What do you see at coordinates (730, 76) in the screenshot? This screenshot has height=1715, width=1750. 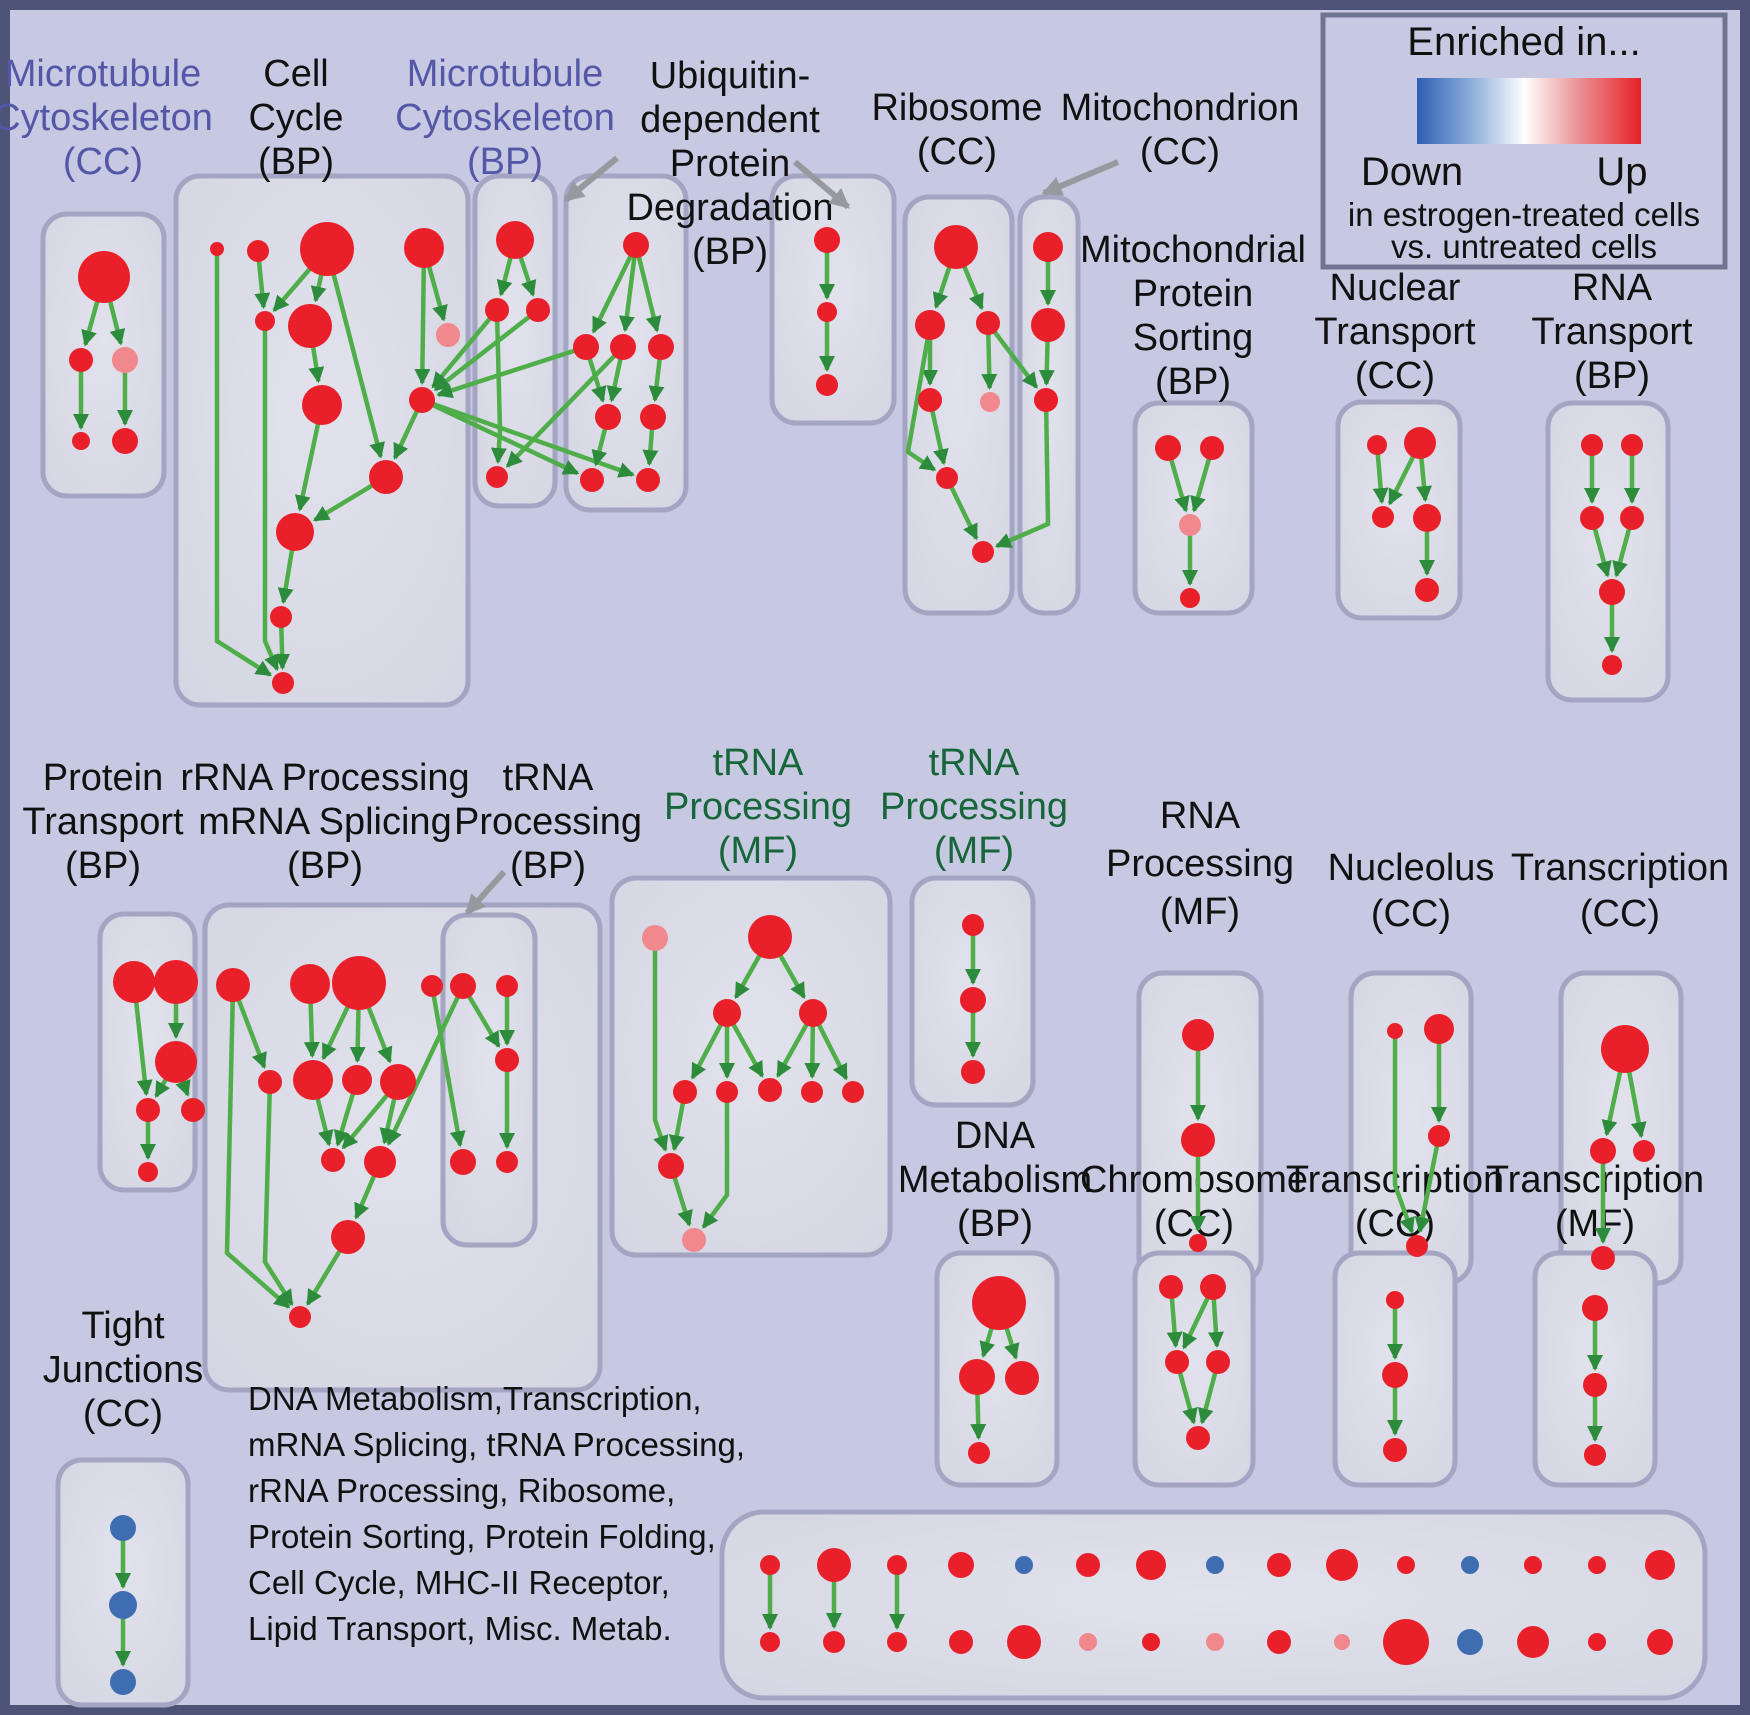 I see `cluster-label-ub: Ubiquitin-` at bounding box center [730, 76].